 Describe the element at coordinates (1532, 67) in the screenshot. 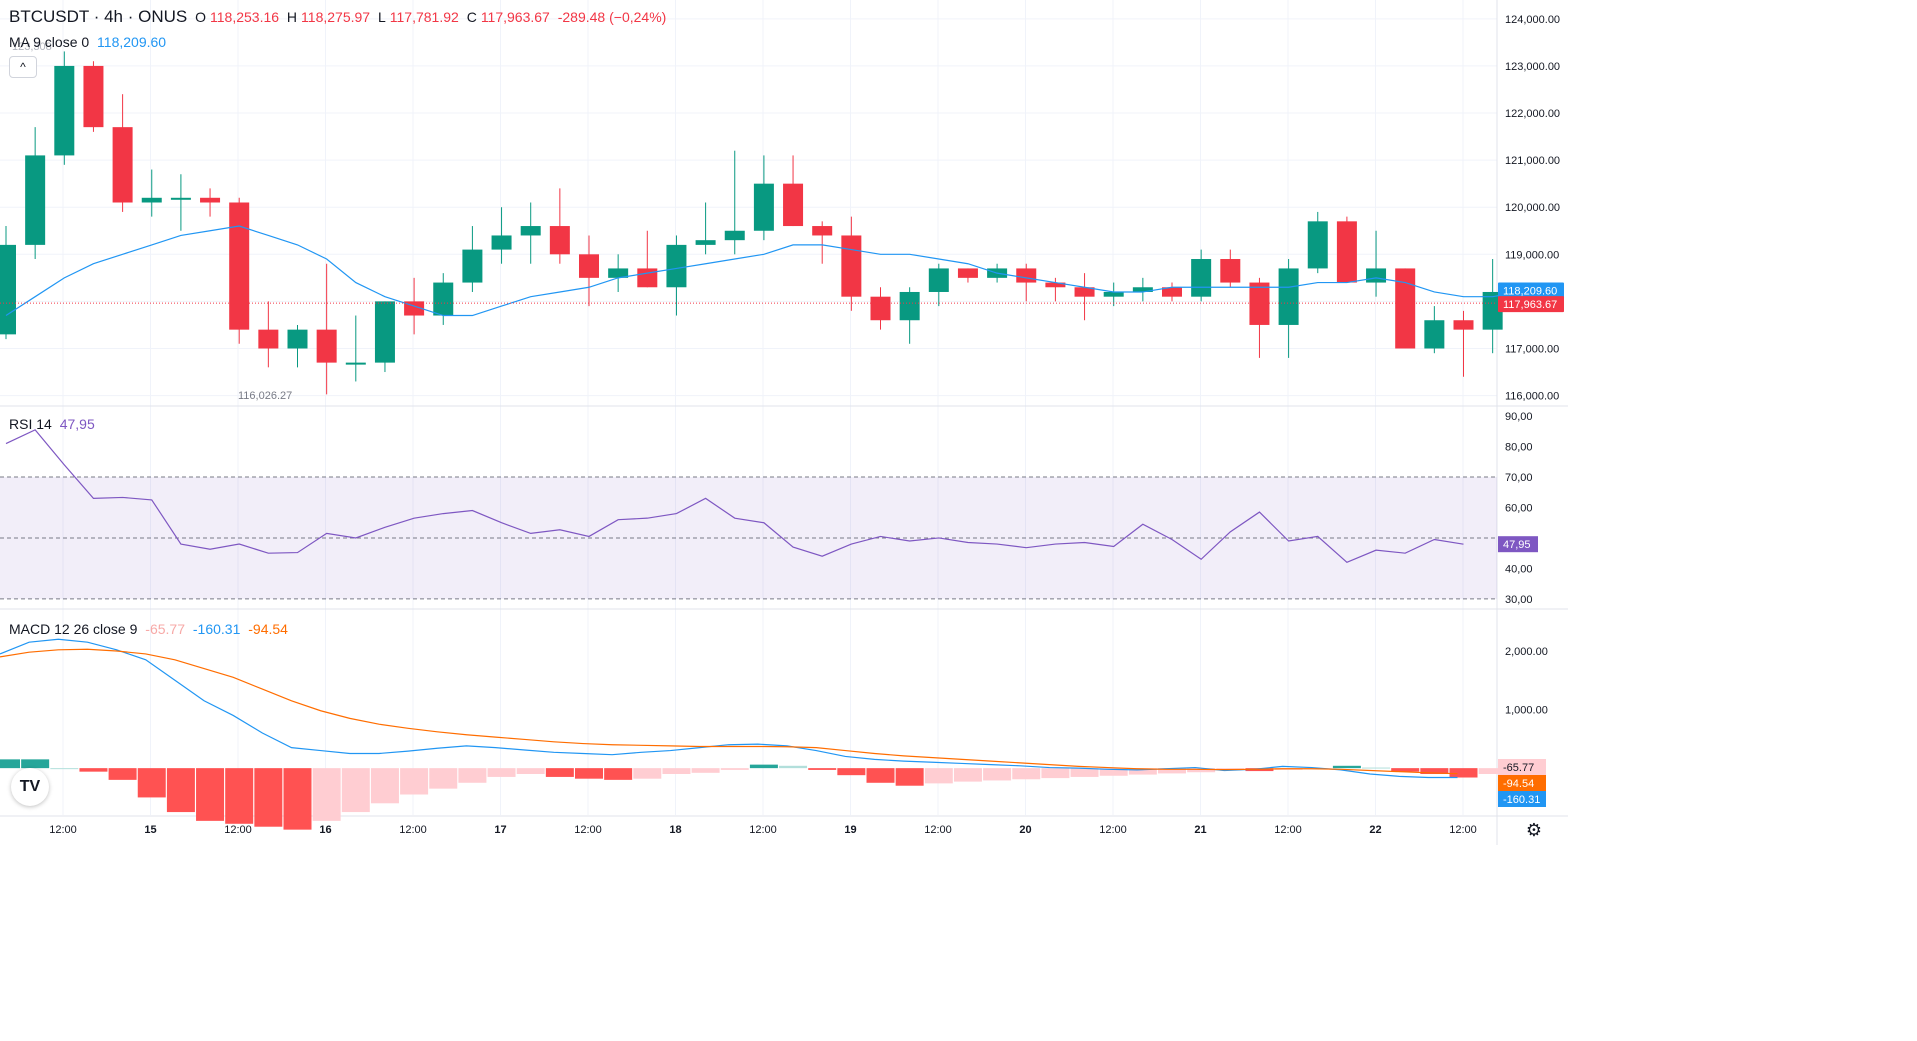

I see `price-tick-label: 123,000.00` at that location.